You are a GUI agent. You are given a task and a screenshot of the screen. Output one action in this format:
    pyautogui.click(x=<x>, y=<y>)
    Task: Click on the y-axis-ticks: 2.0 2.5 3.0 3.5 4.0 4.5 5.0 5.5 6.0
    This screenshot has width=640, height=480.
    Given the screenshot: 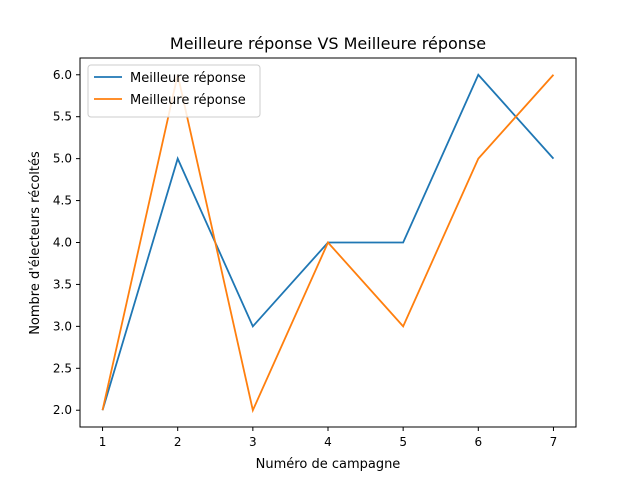 What is the action you would take?
    pyautogui.click(x=66, y=242)
    